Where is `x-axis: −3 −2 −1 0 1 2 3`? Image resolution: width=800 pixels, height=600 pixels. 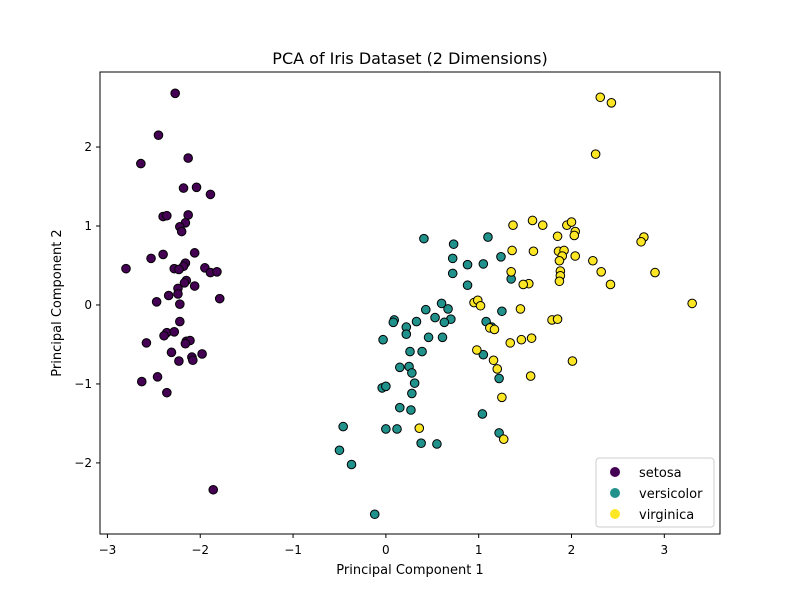
x-axis: −3 −2 −1 0 1 2 3 is located at coordinates (383, 545).